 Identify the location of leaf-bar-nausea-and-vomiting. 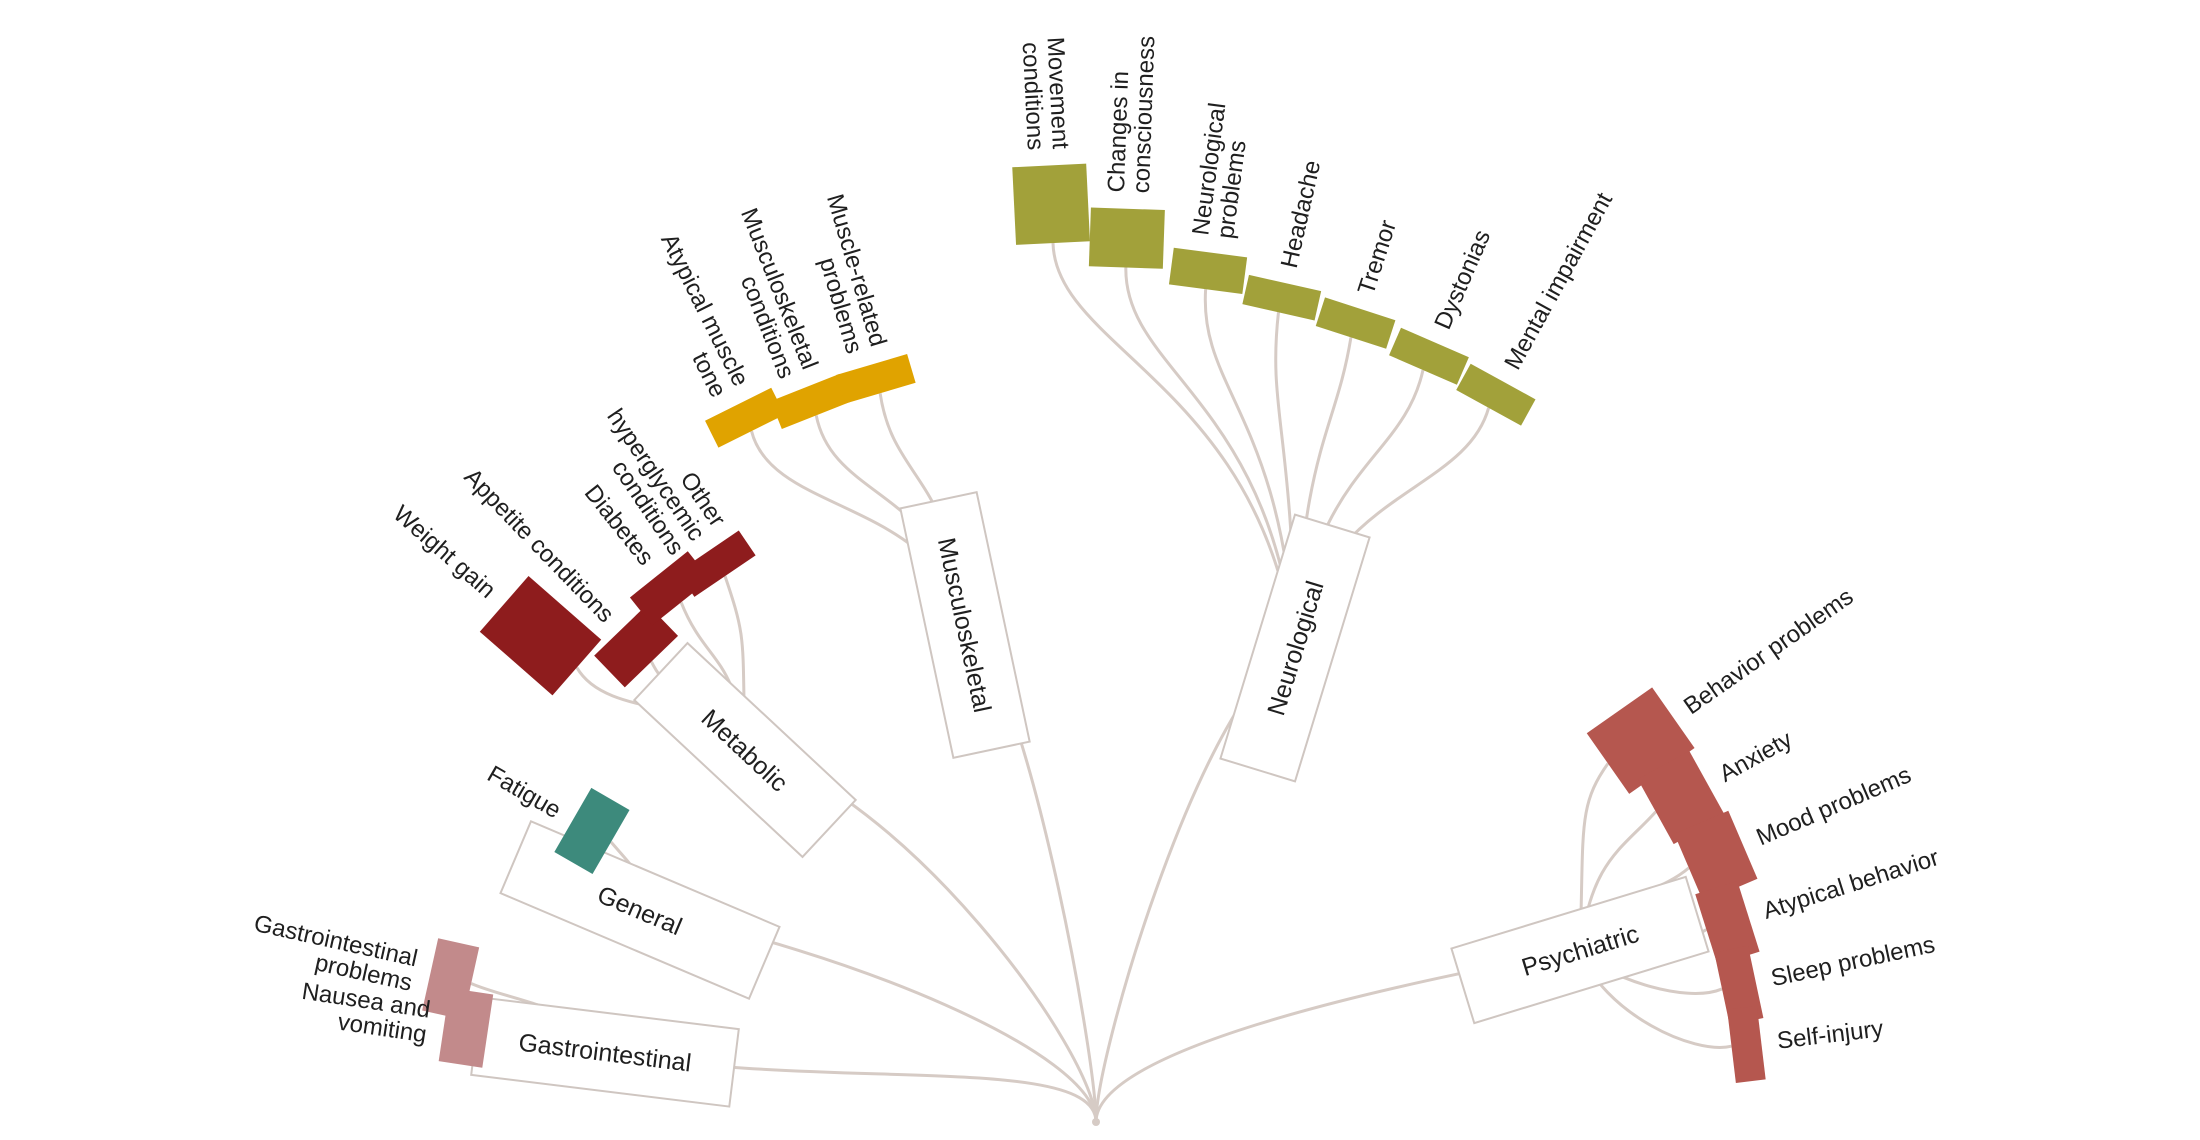
(466, 1027).